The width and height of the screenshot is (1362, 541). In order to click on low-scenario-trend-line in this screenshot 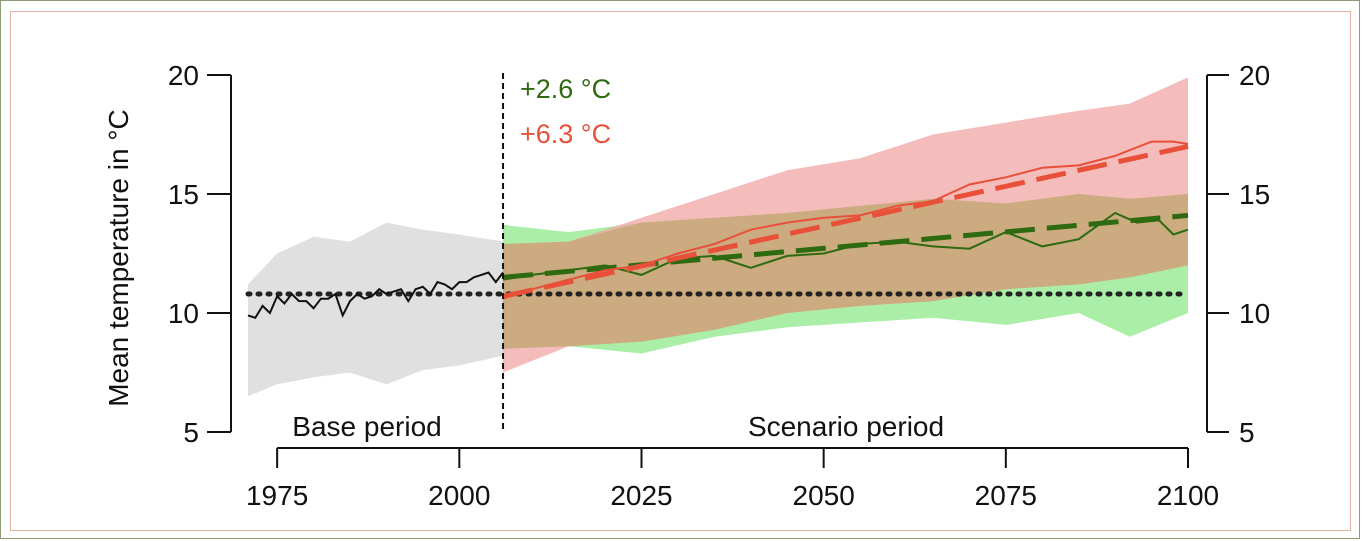, I will do `click(845, 246)`.